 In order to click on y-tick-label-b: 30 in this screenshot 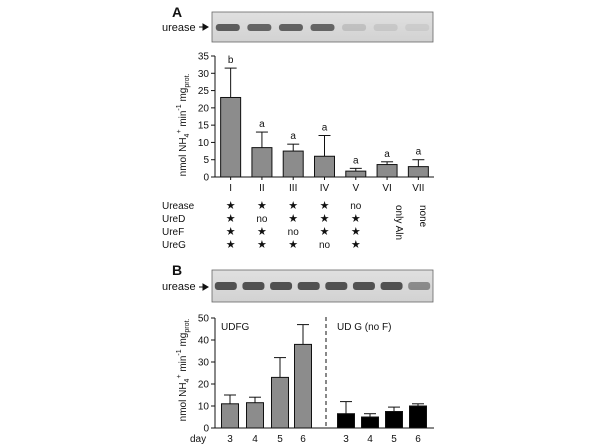, I will do `click(204, 363)`.